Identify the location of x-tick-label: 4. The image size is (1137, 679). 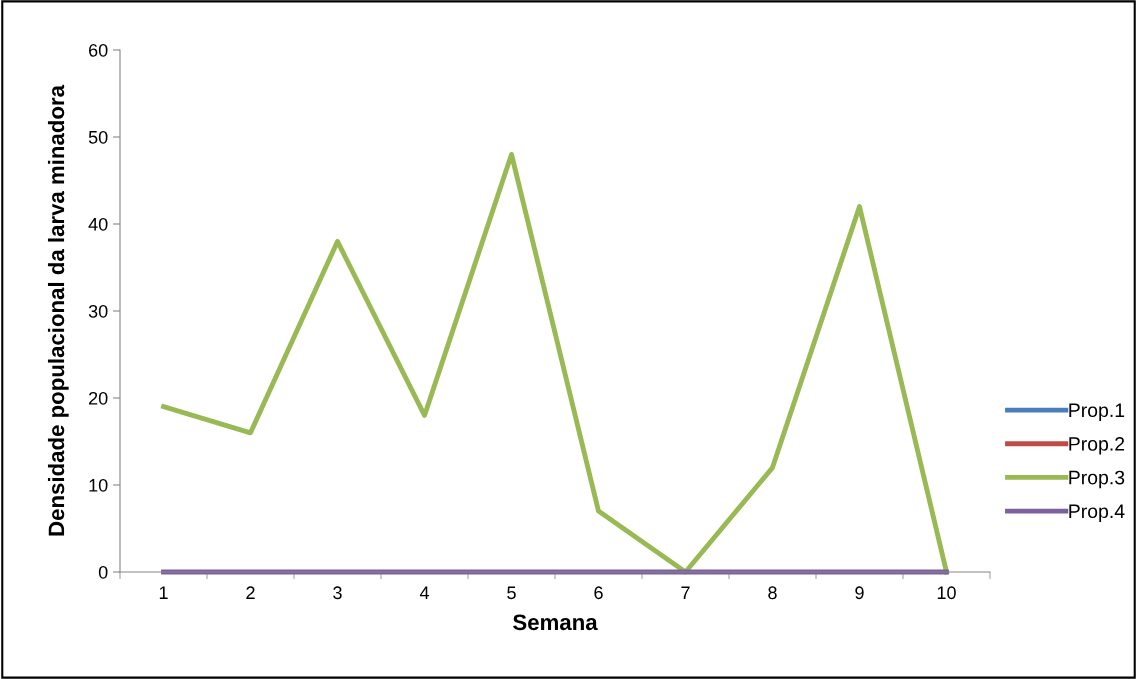
(424, 592).